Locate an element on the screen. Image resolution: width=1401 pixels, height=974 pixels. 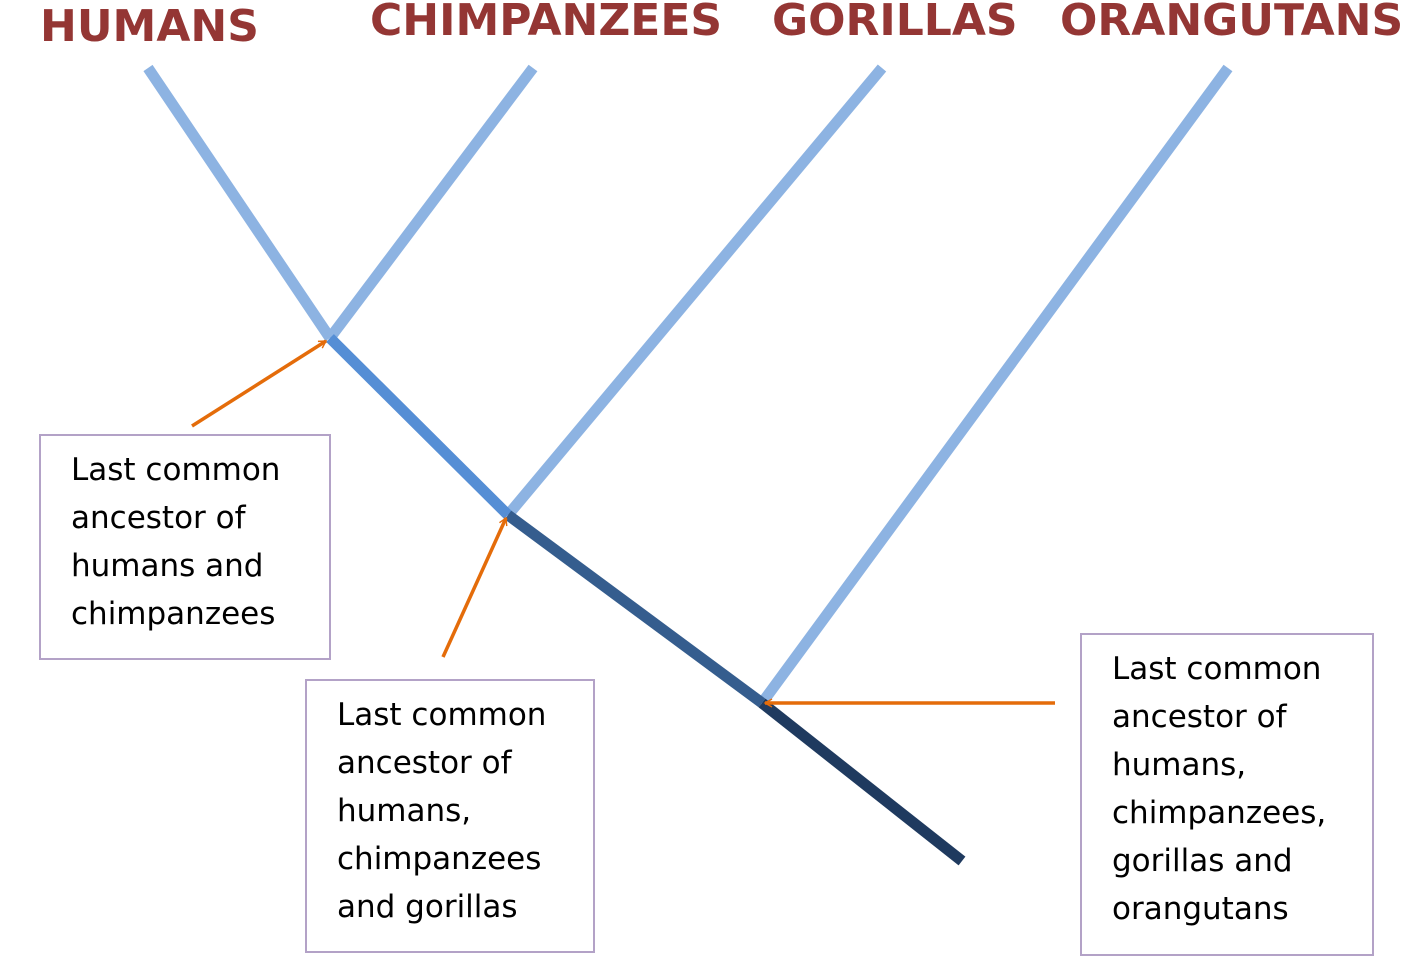
callout-line: gorillas and is located at coordinates (1202, 861).